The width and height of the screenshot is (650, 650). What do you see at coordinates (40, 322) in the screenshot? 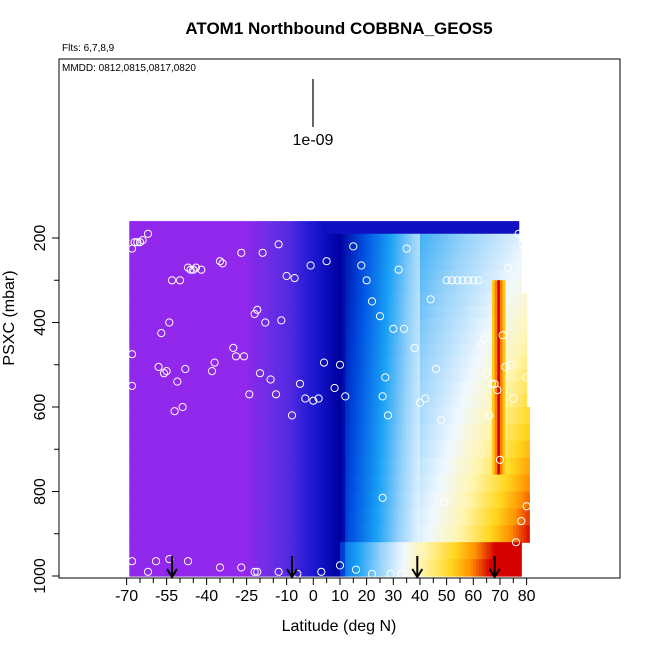
I see `y-tick-label: 400` at bounding box center [40, 322].